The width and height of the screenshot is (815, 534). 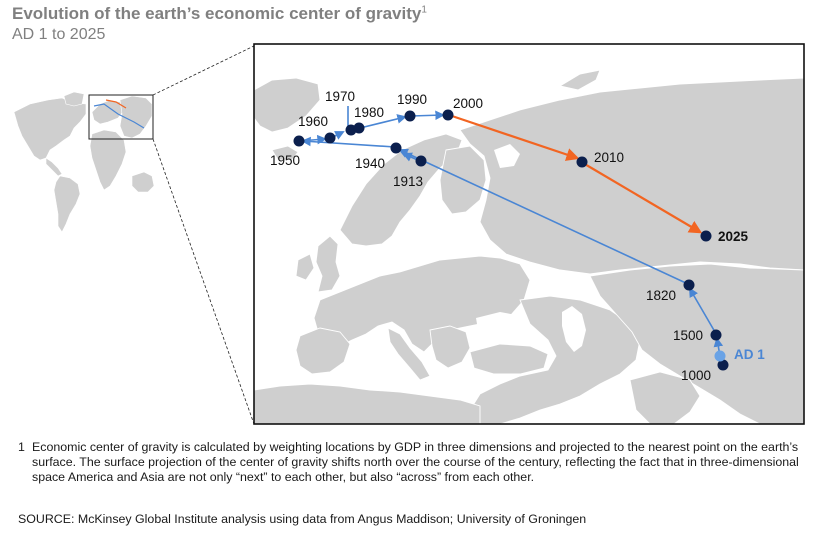 What do you see at coordinates (509, 359) in the screenshot?
I see `land-turkey` at bounding box center [509, 359].